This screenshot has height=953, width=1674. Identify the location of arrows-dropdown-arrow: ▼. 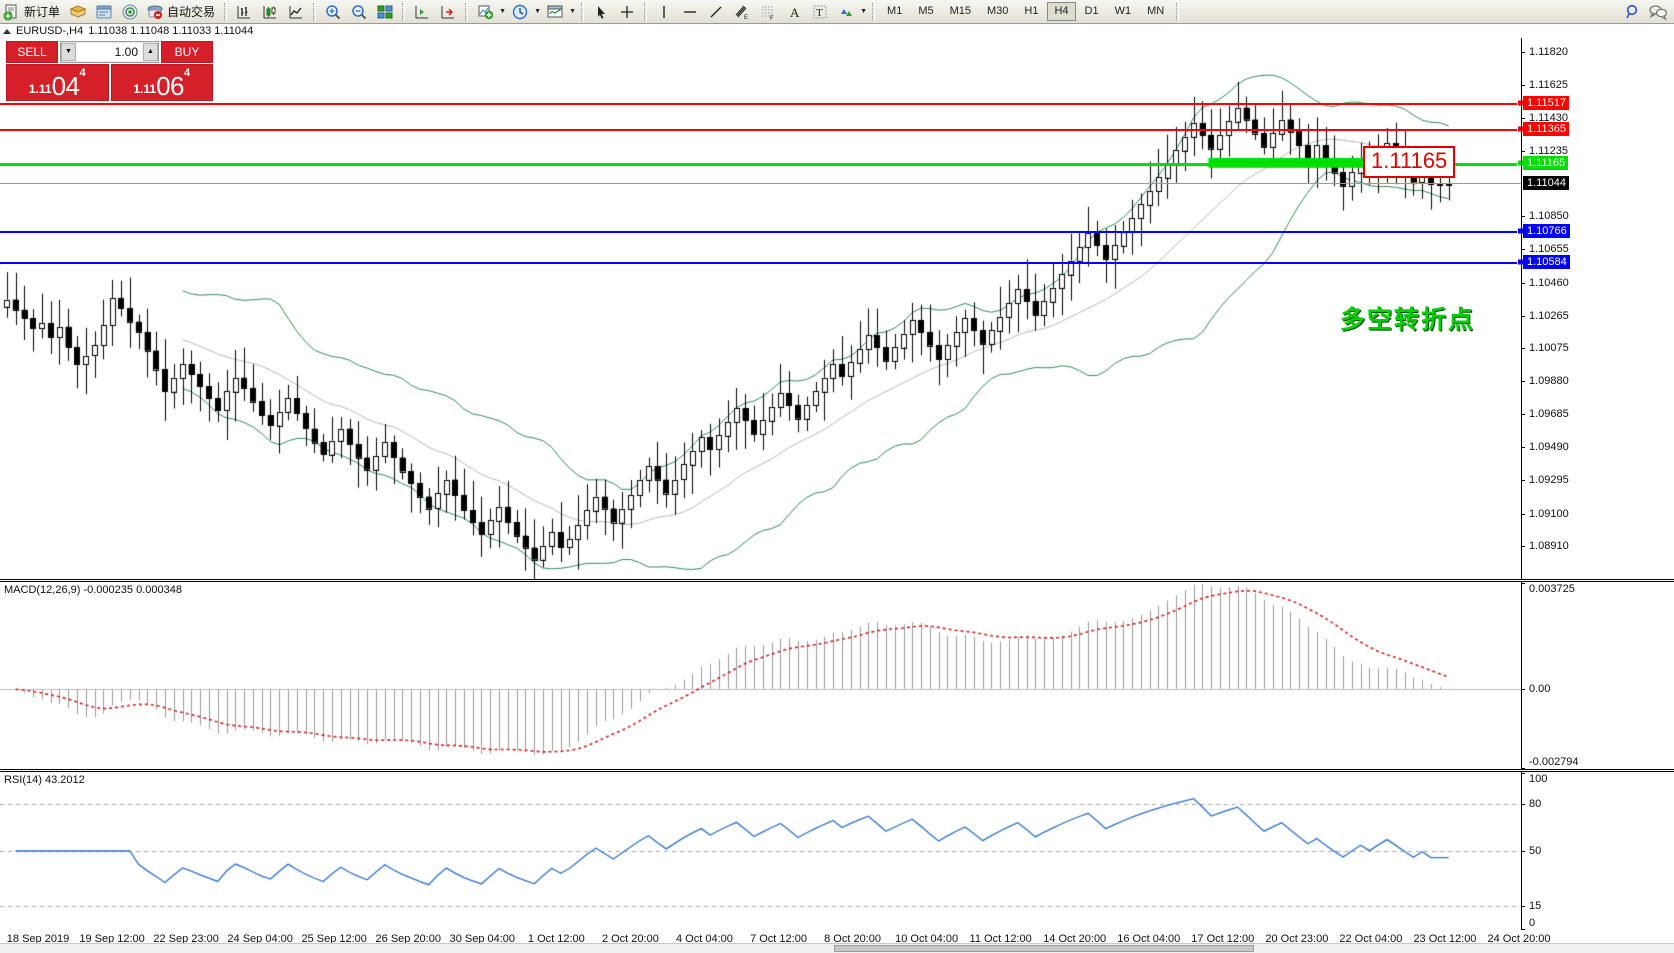
(863, 11).